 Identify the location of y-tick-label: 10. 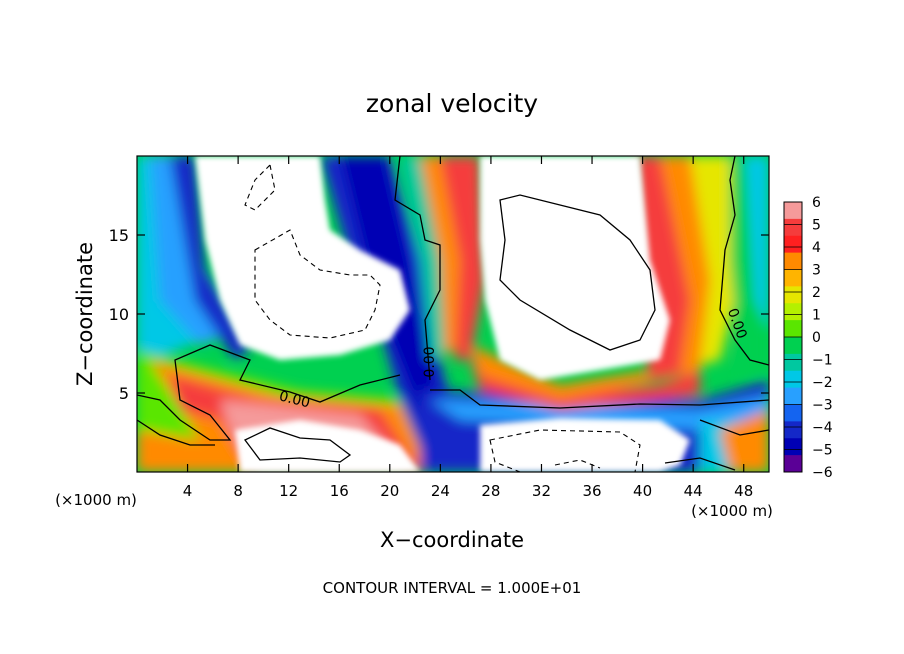
(119, 314).